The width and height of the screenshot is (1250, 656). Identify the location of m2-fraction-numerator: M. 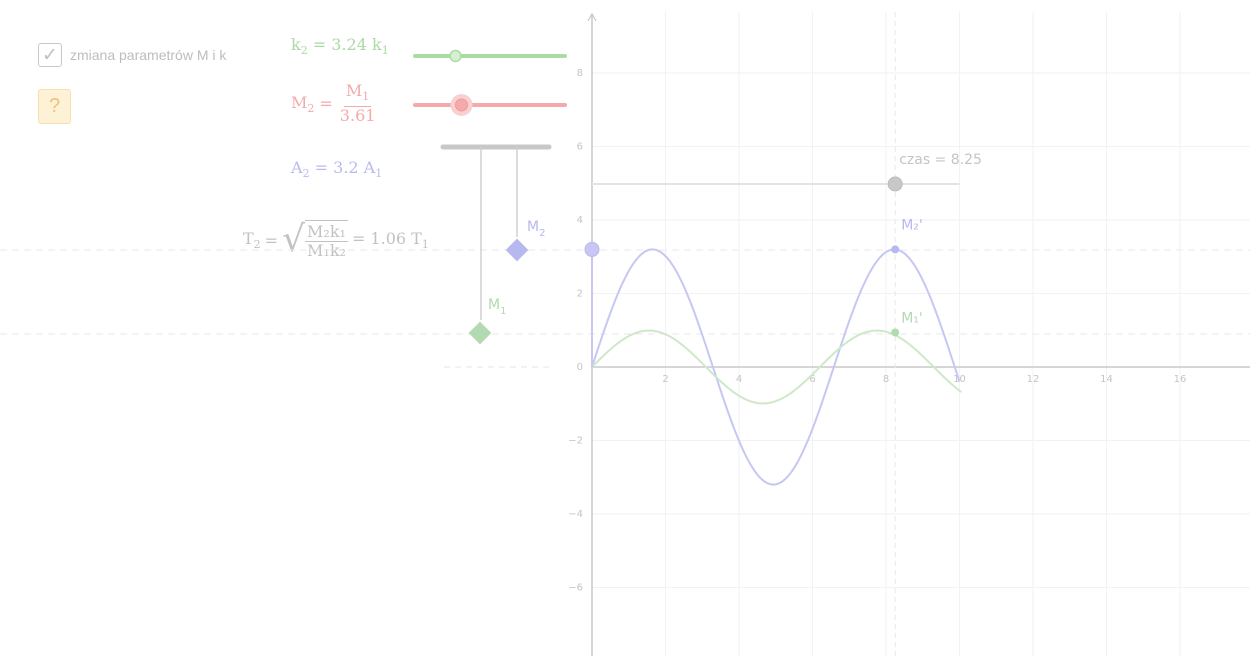
(354, 90).